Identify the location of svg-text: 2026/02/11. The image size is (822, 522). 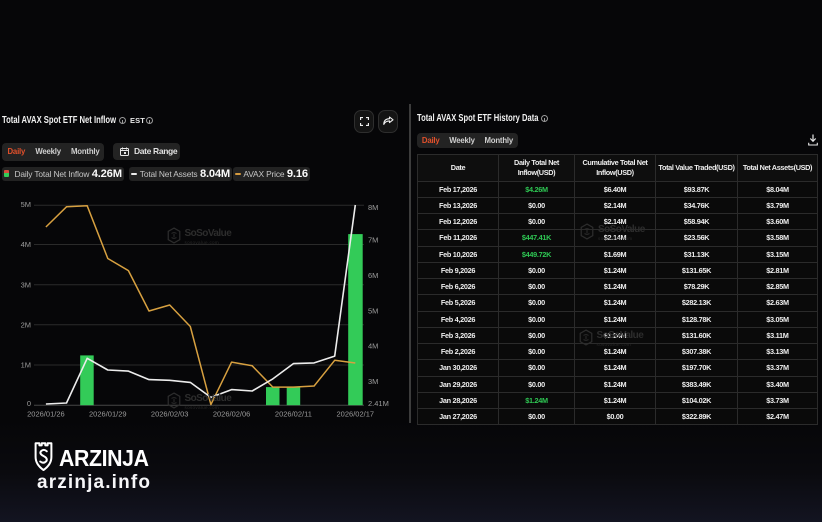
(293, 413).